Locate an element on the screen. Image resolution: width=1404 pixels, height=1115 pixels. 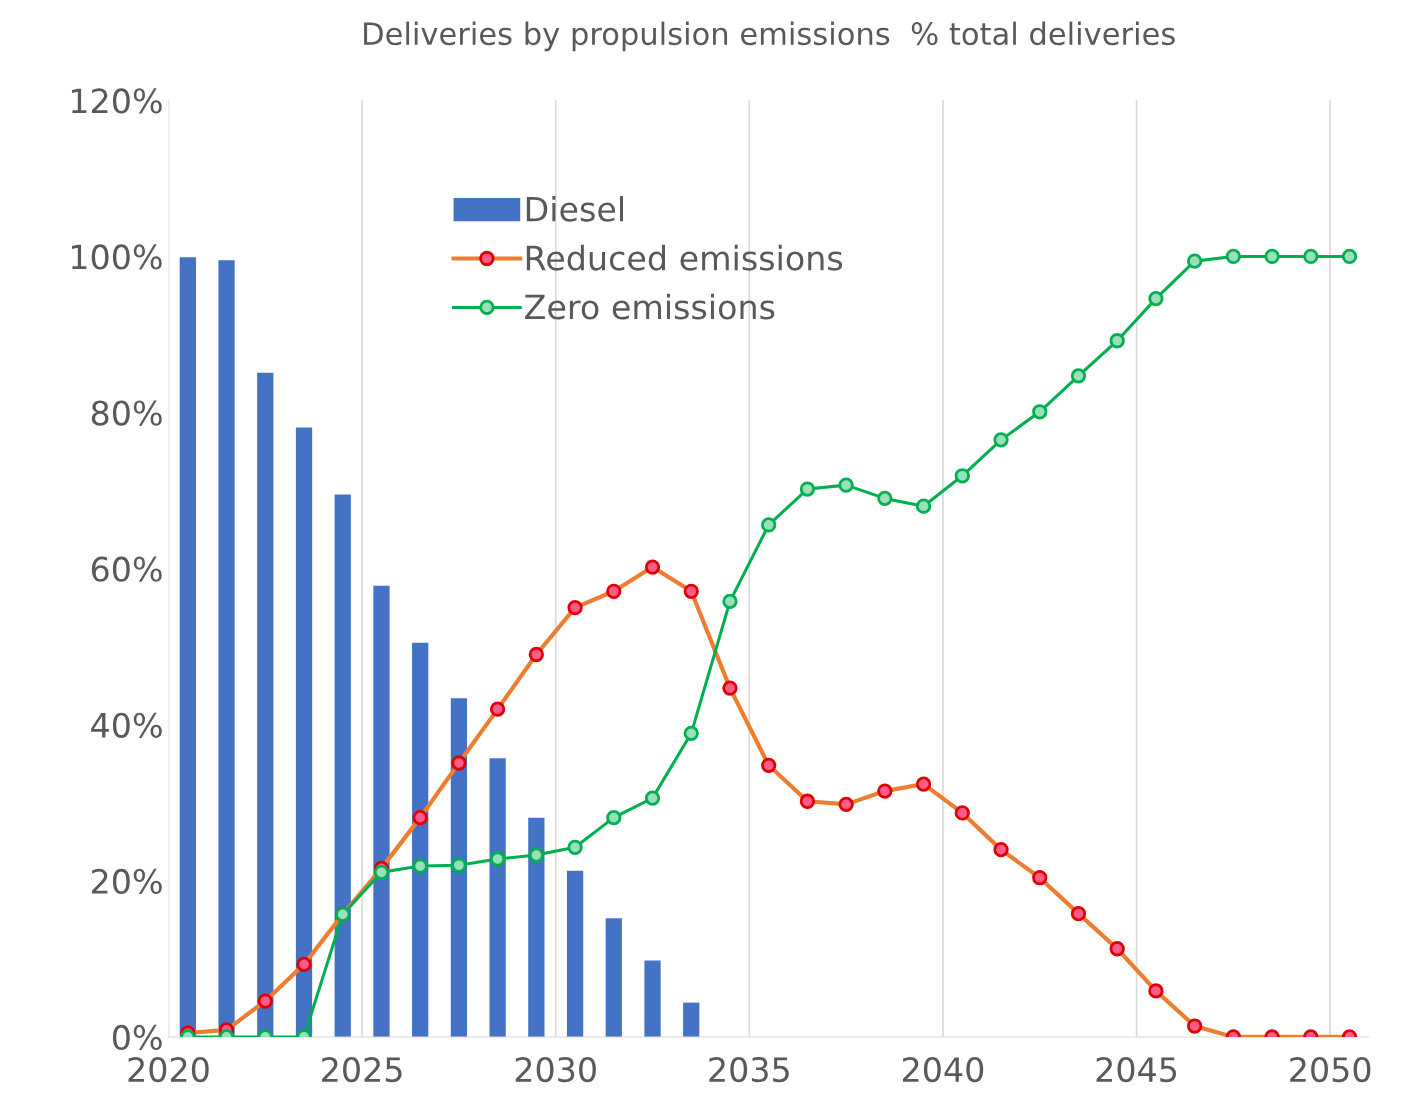
y-tick-label: 0% is located at coordinates (137, 1037).